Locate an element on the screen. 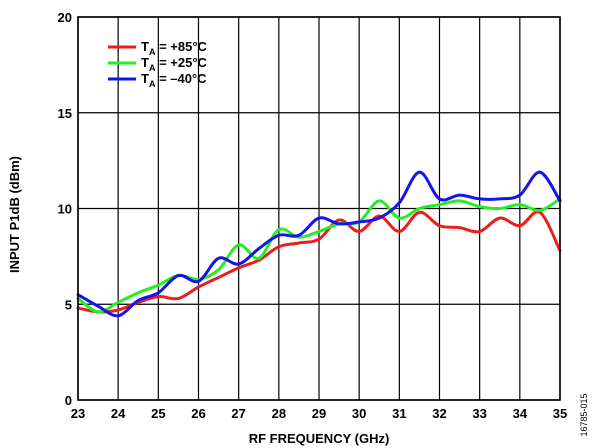 The width and height of the screenshot is (596, 448). x-axis-title: RF FREQUENCY (GHz) is located at coordinates (319, 438).